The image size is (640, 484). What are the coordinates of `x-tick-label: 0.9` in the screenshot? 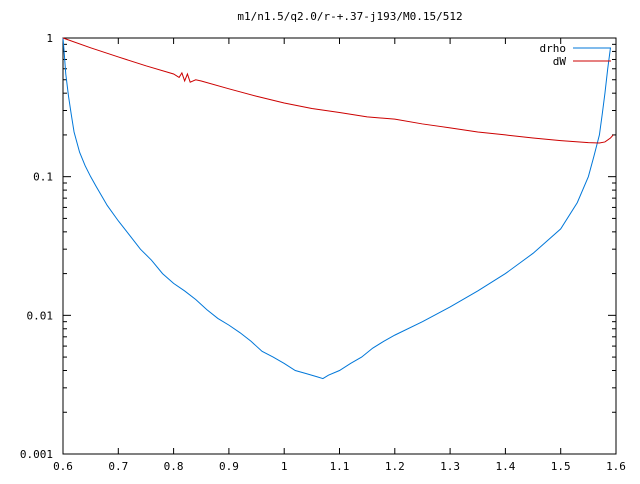 It's located at (229, 466).